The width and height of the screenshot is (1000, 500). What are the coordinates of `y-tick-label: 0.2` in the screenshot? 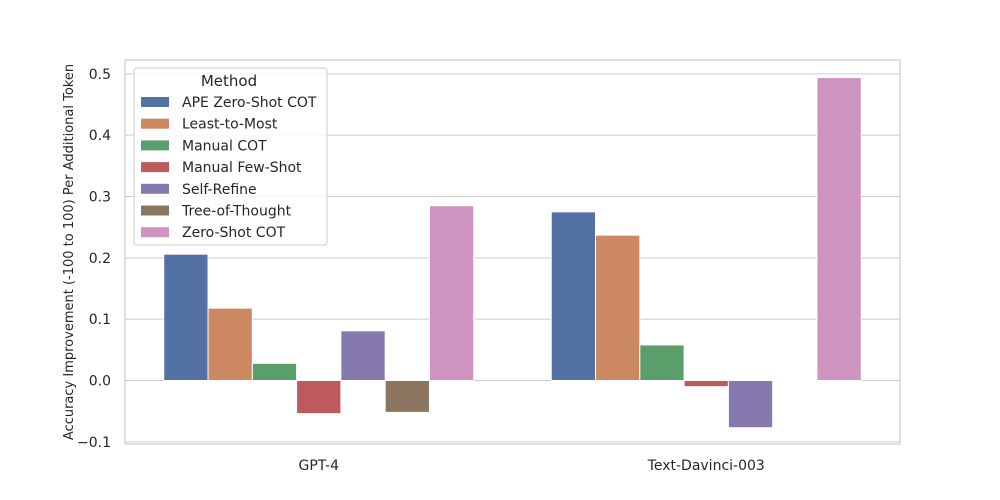 It's located at (100, 259).